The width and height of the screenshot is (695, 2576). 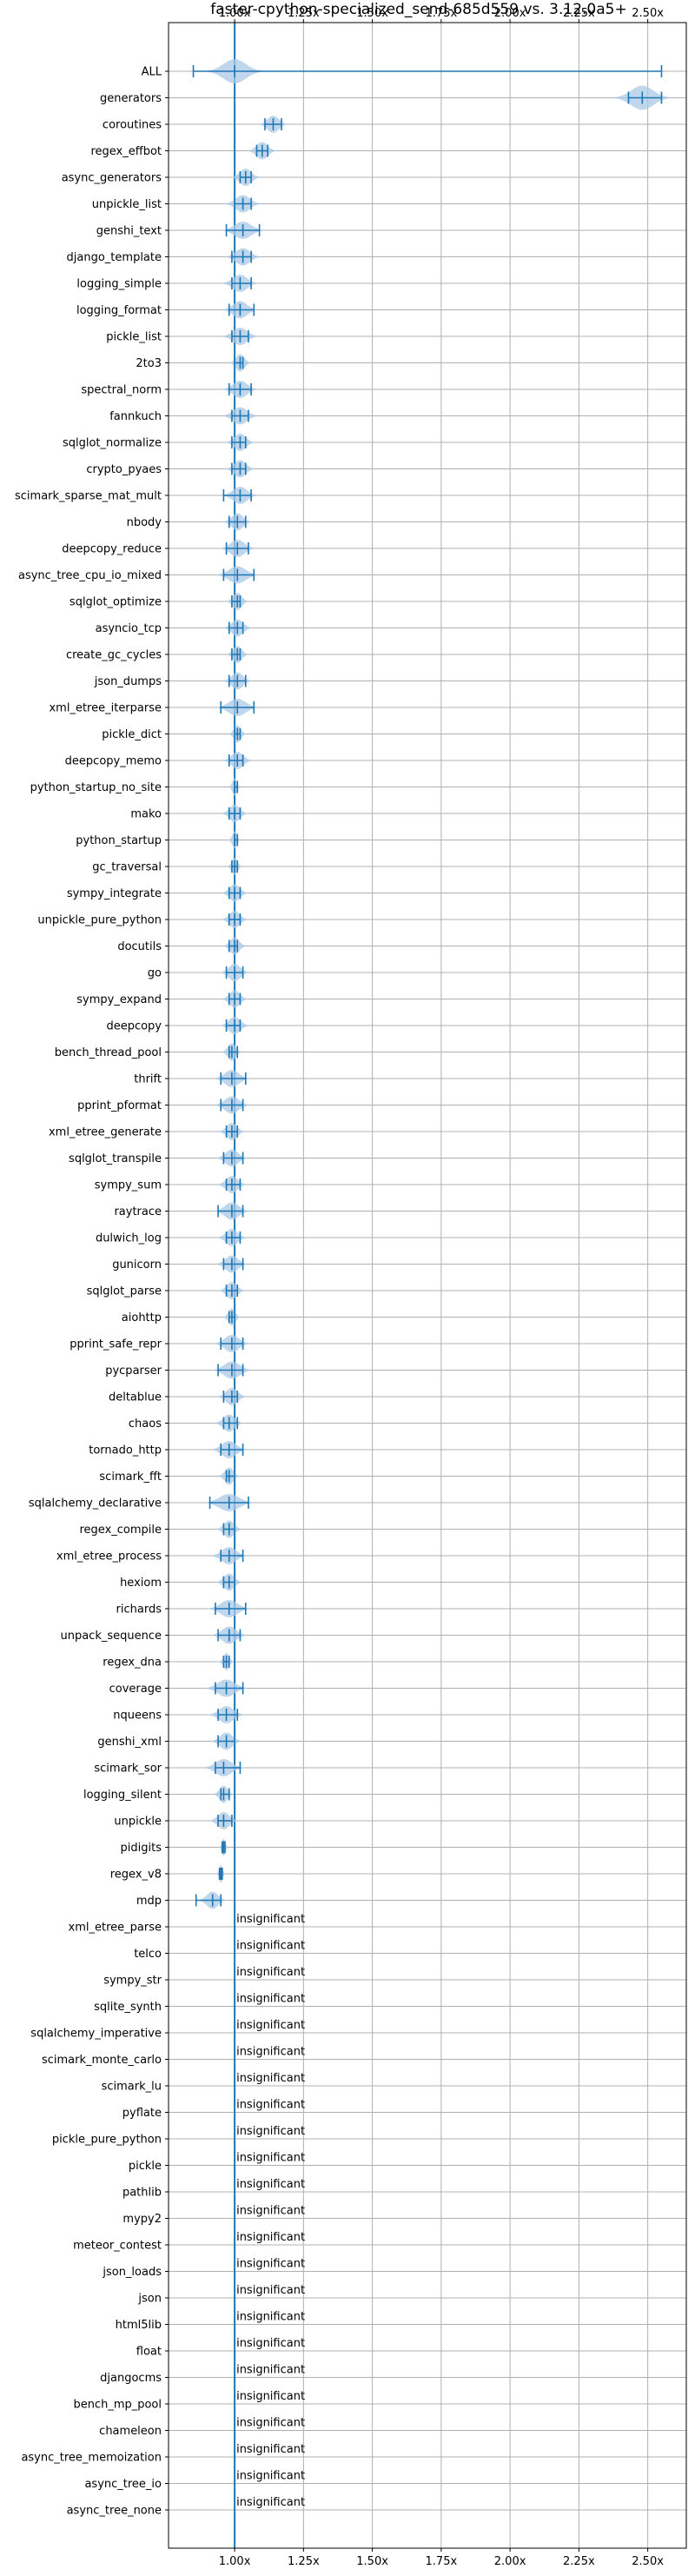 What do you see at coordinates (142, 1318) in the screenshot?
I see `benchmark-label: aiohttp` at bounding box center [142, 1318].